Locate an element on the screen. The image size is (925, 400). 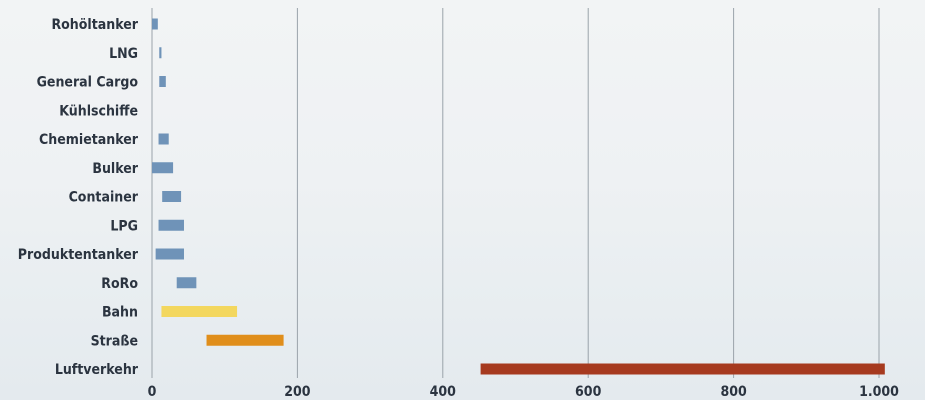
category-label: Produktentanker is located at coordinates (78, 255).